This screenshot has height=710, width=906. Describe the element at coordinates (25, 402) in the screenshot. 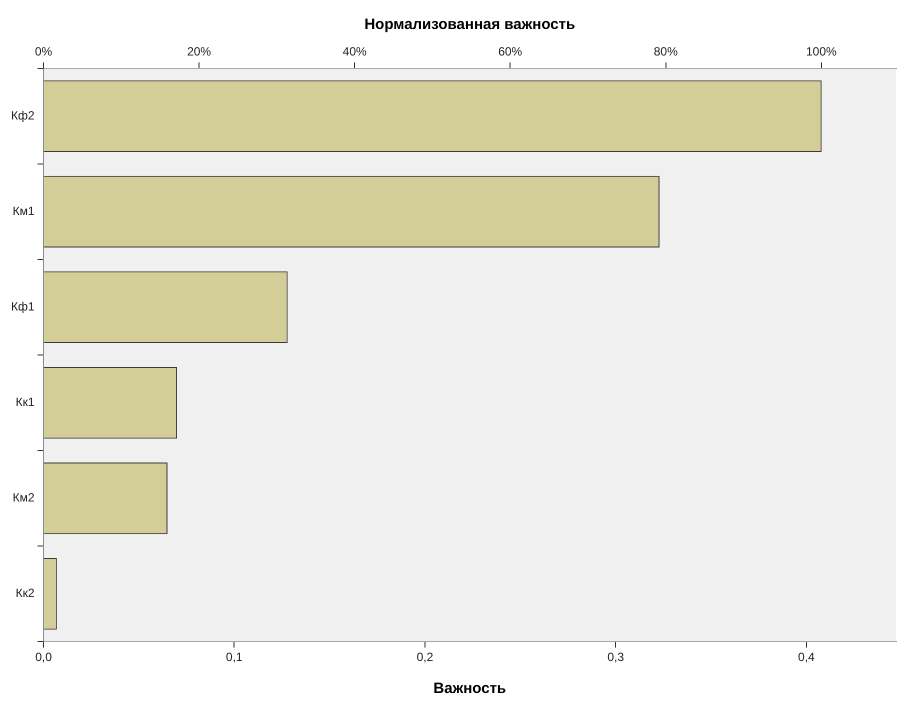

I see `y-tick-label: Кк1` at that location.